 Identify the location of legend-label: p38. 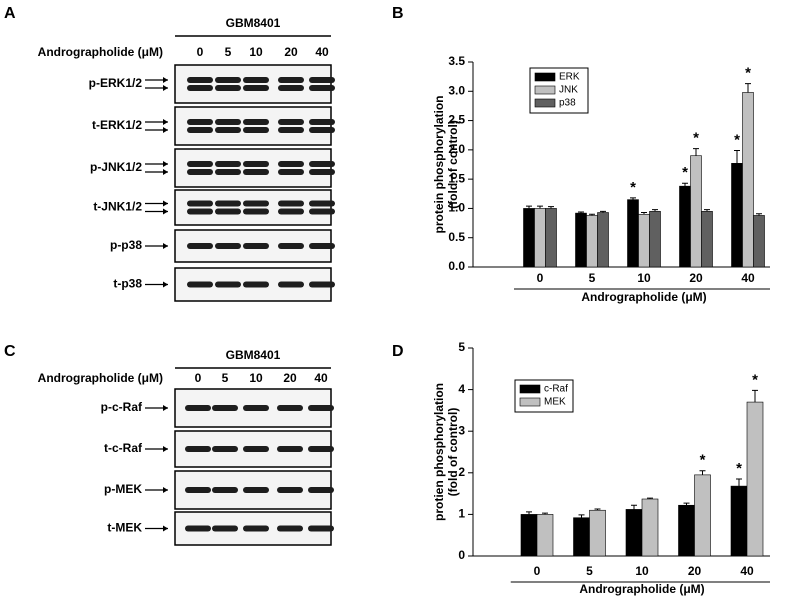
(567, 103).